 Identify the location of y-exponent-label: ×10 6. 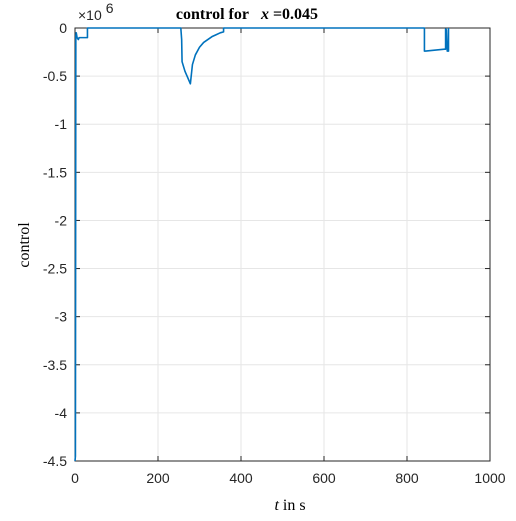
(96, 12).